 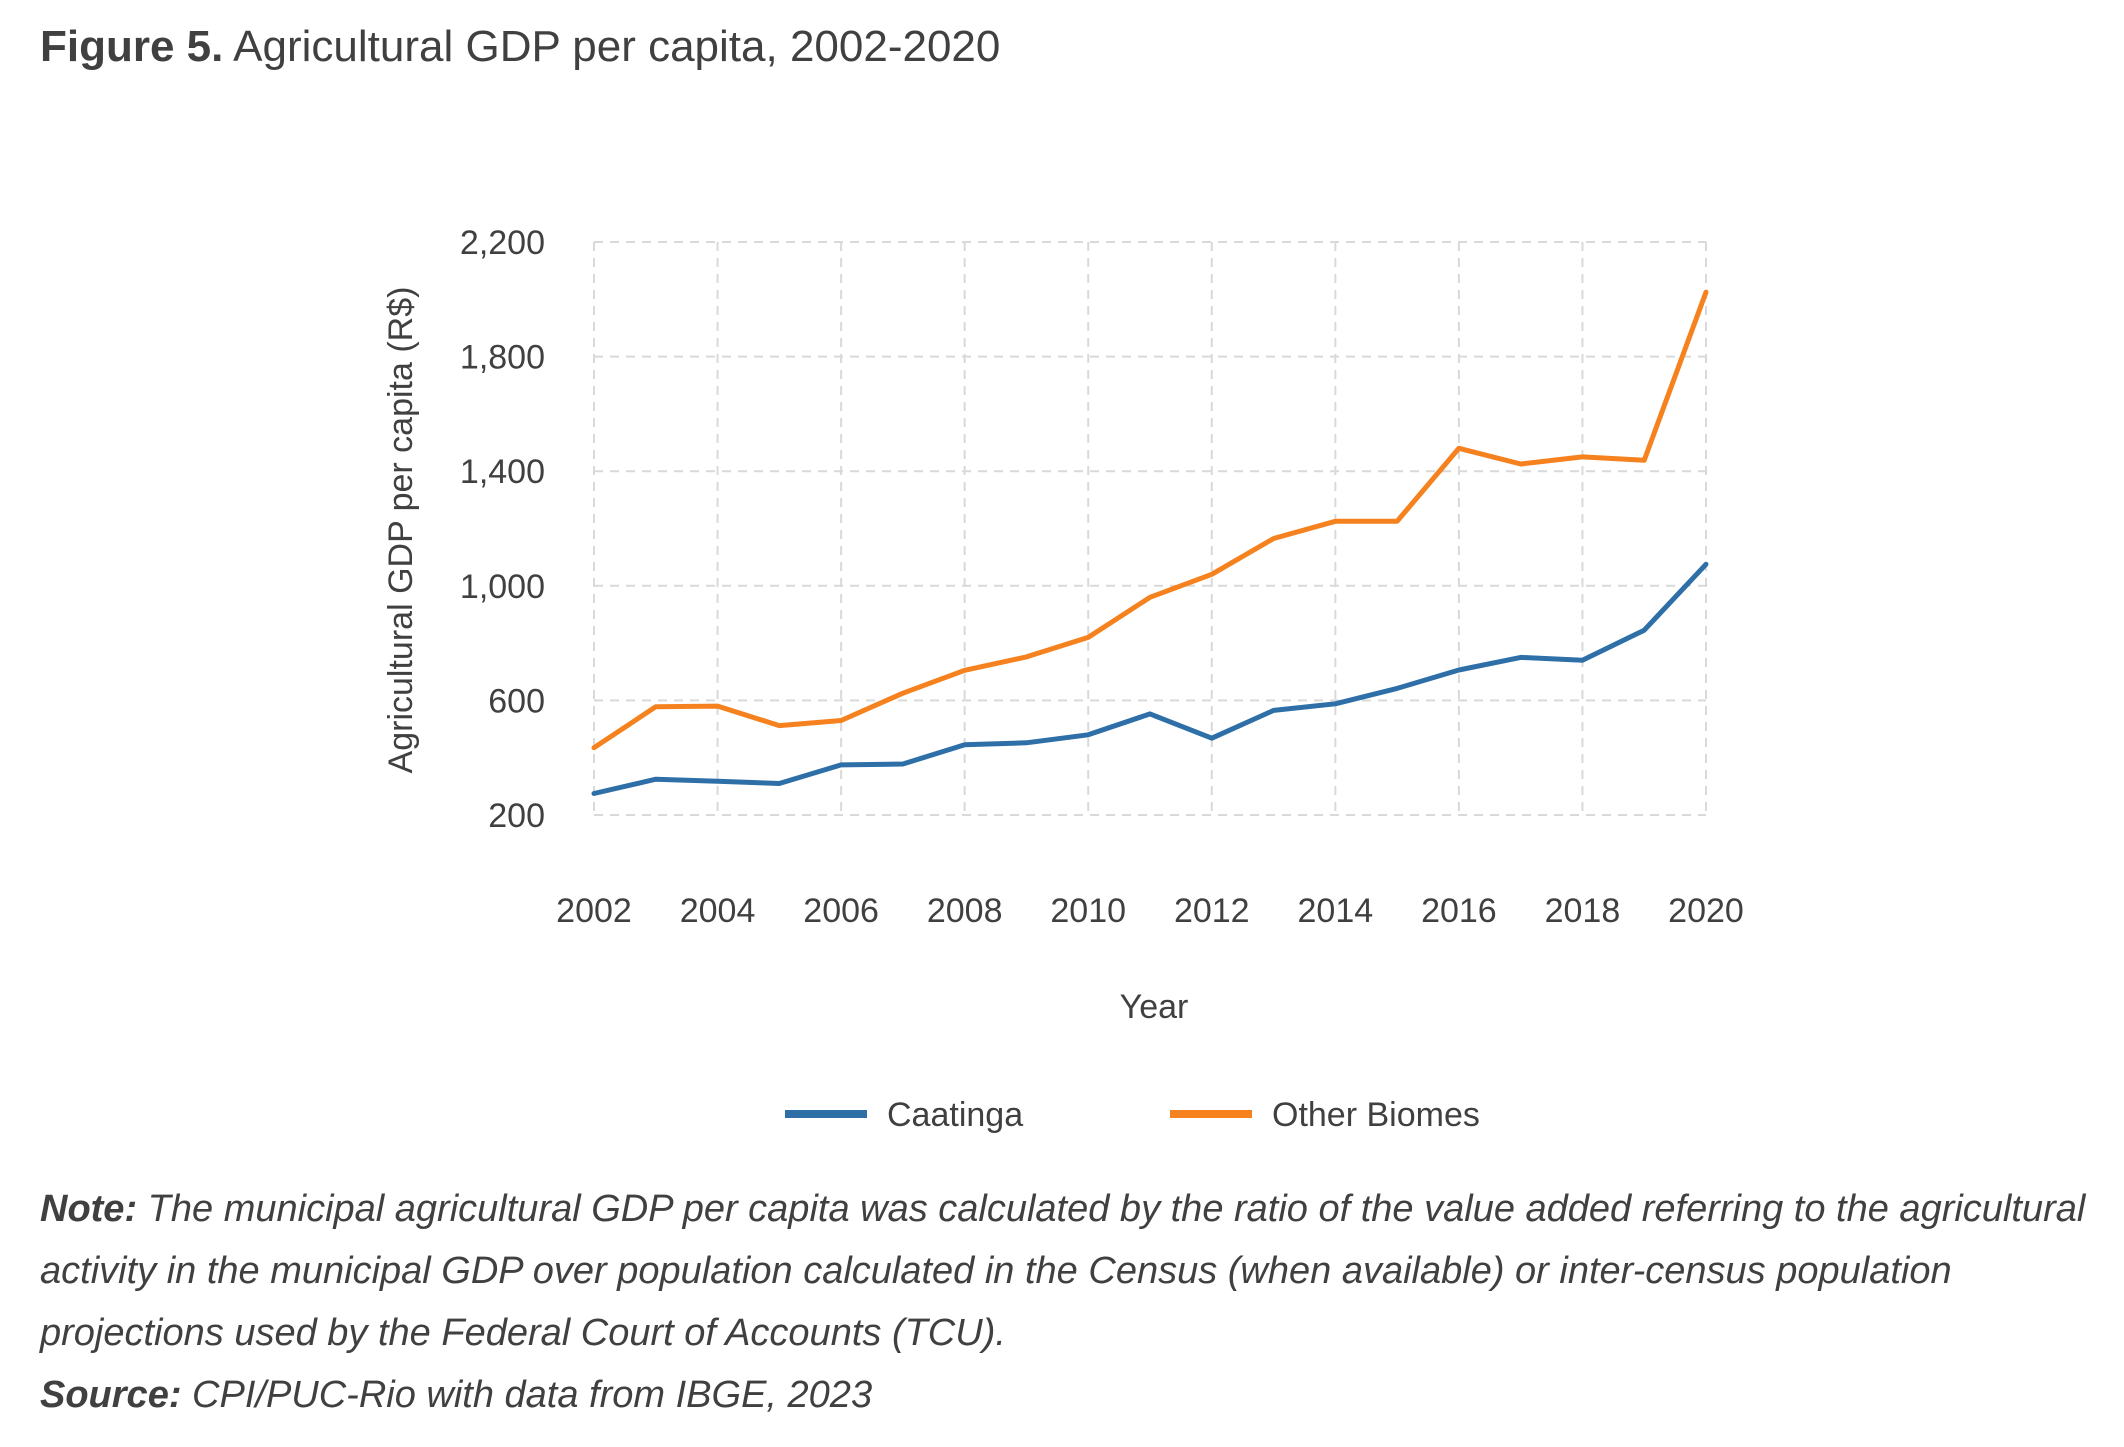 I want to click on legend-label: Other Biomes, so click(x=1376, y=1115).